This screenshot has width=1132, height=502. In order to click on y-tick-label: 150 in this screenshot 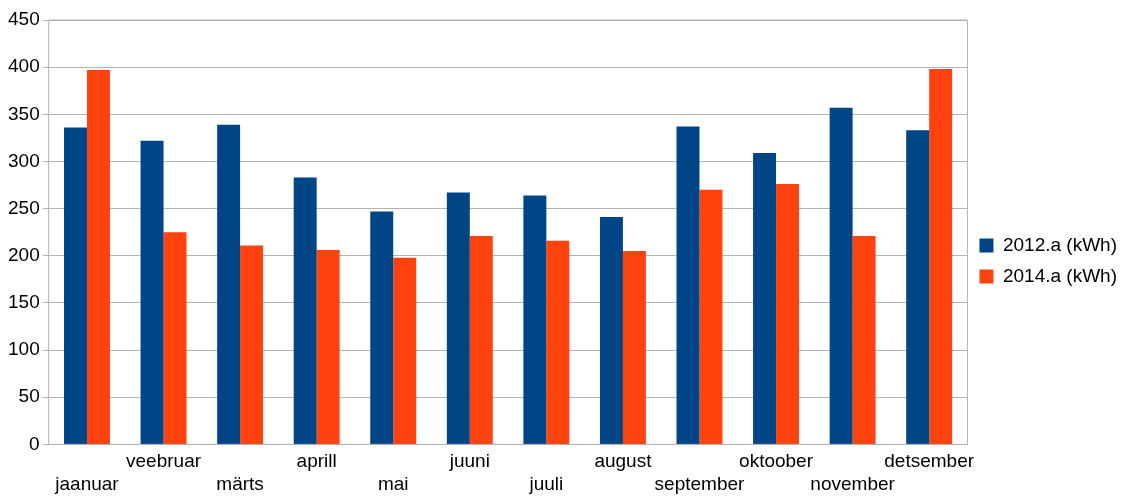, I will do `click(24, 302)`.